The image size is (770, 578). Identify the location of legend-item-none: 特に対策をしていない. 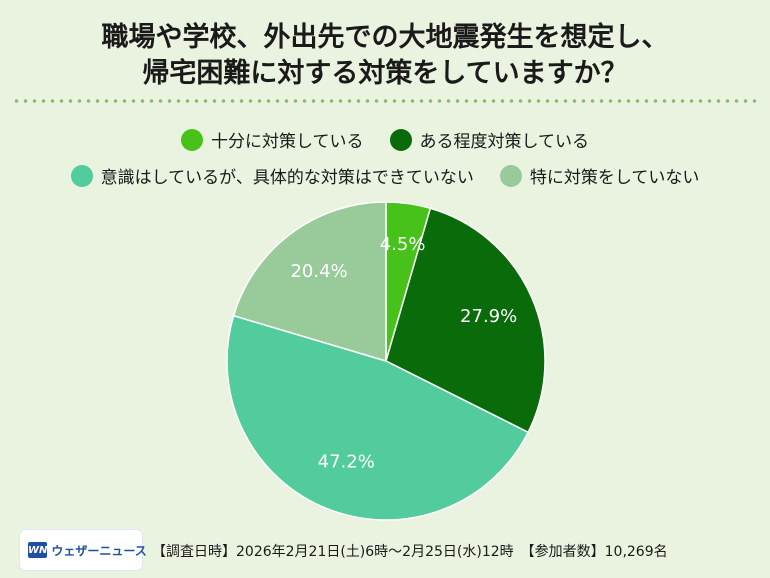
(599, 175).